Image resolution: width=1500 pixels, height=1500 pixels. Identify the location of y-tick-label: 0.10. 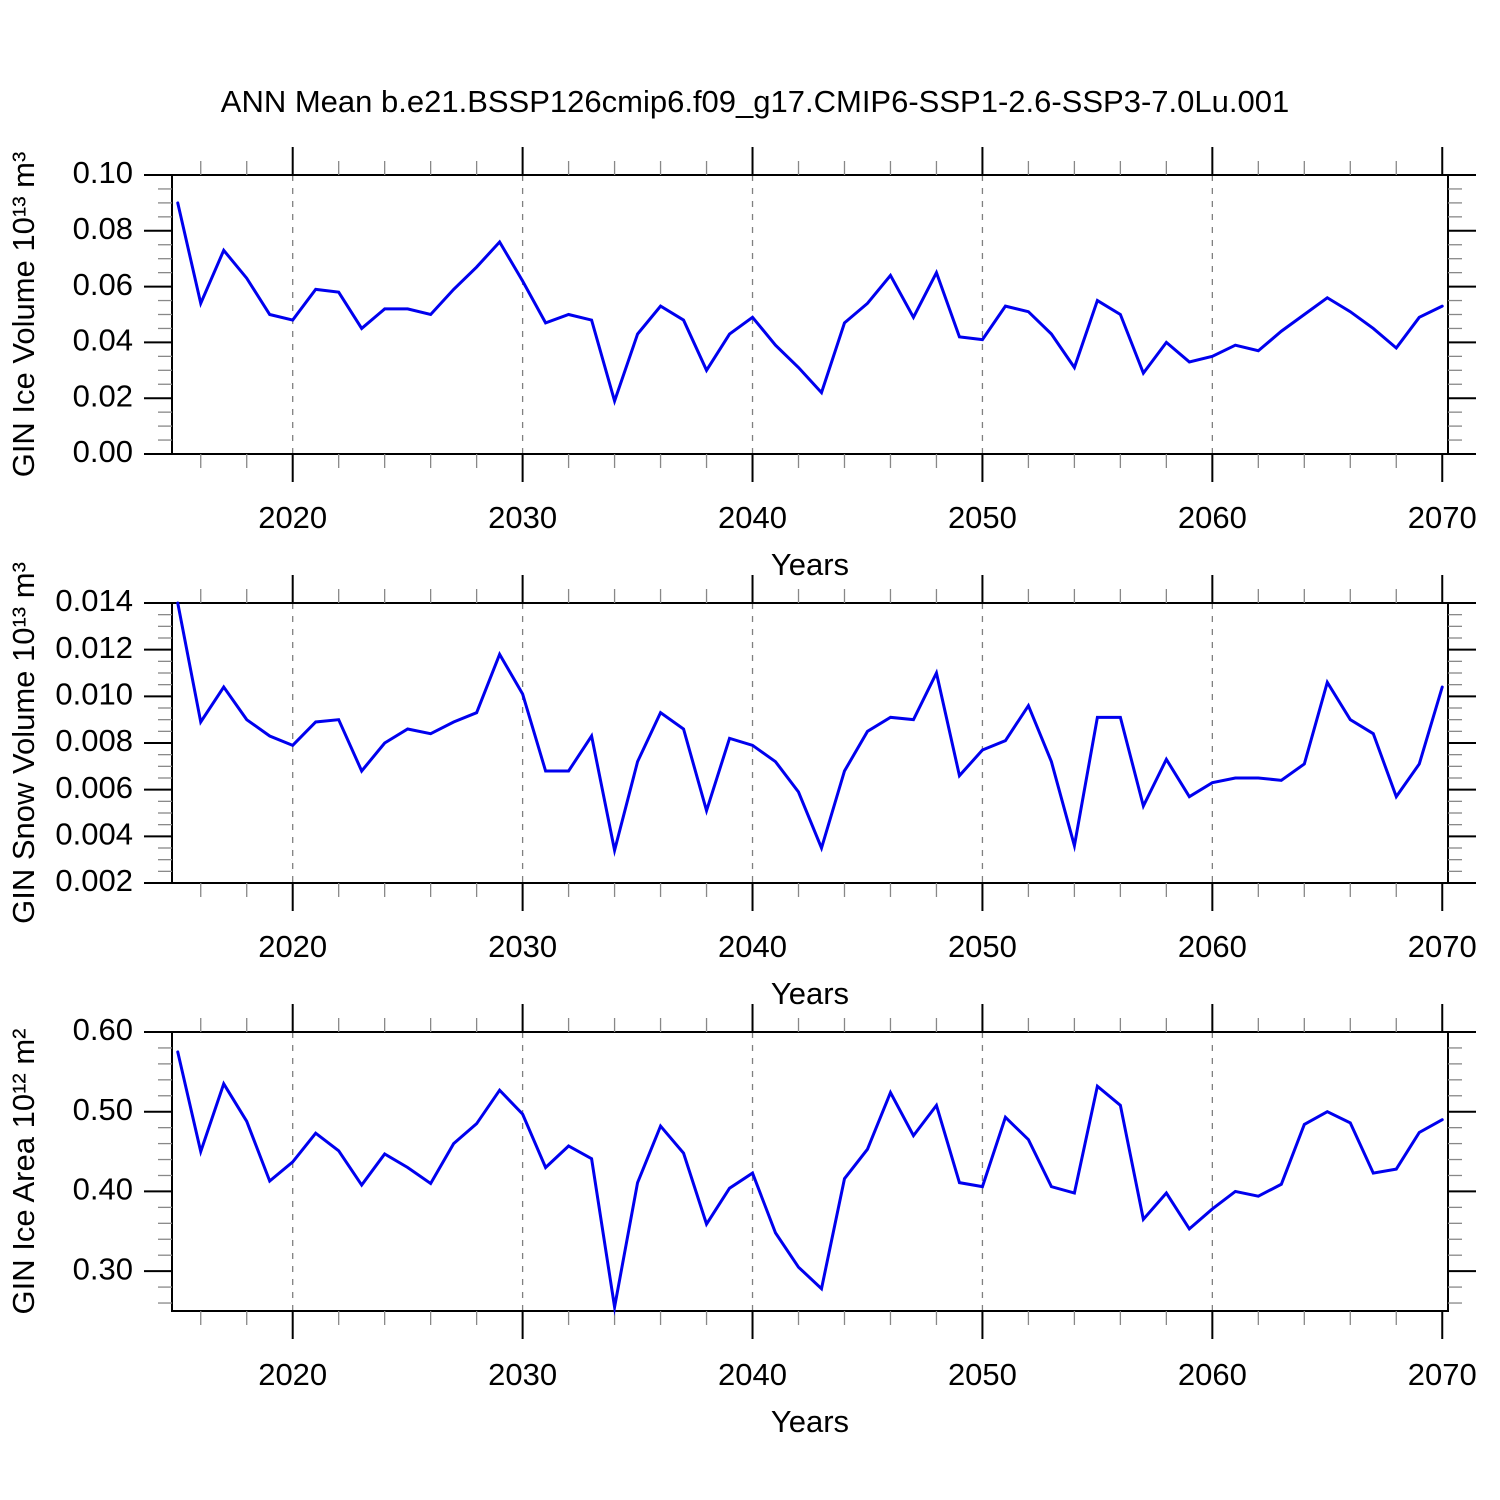
(103, 172).